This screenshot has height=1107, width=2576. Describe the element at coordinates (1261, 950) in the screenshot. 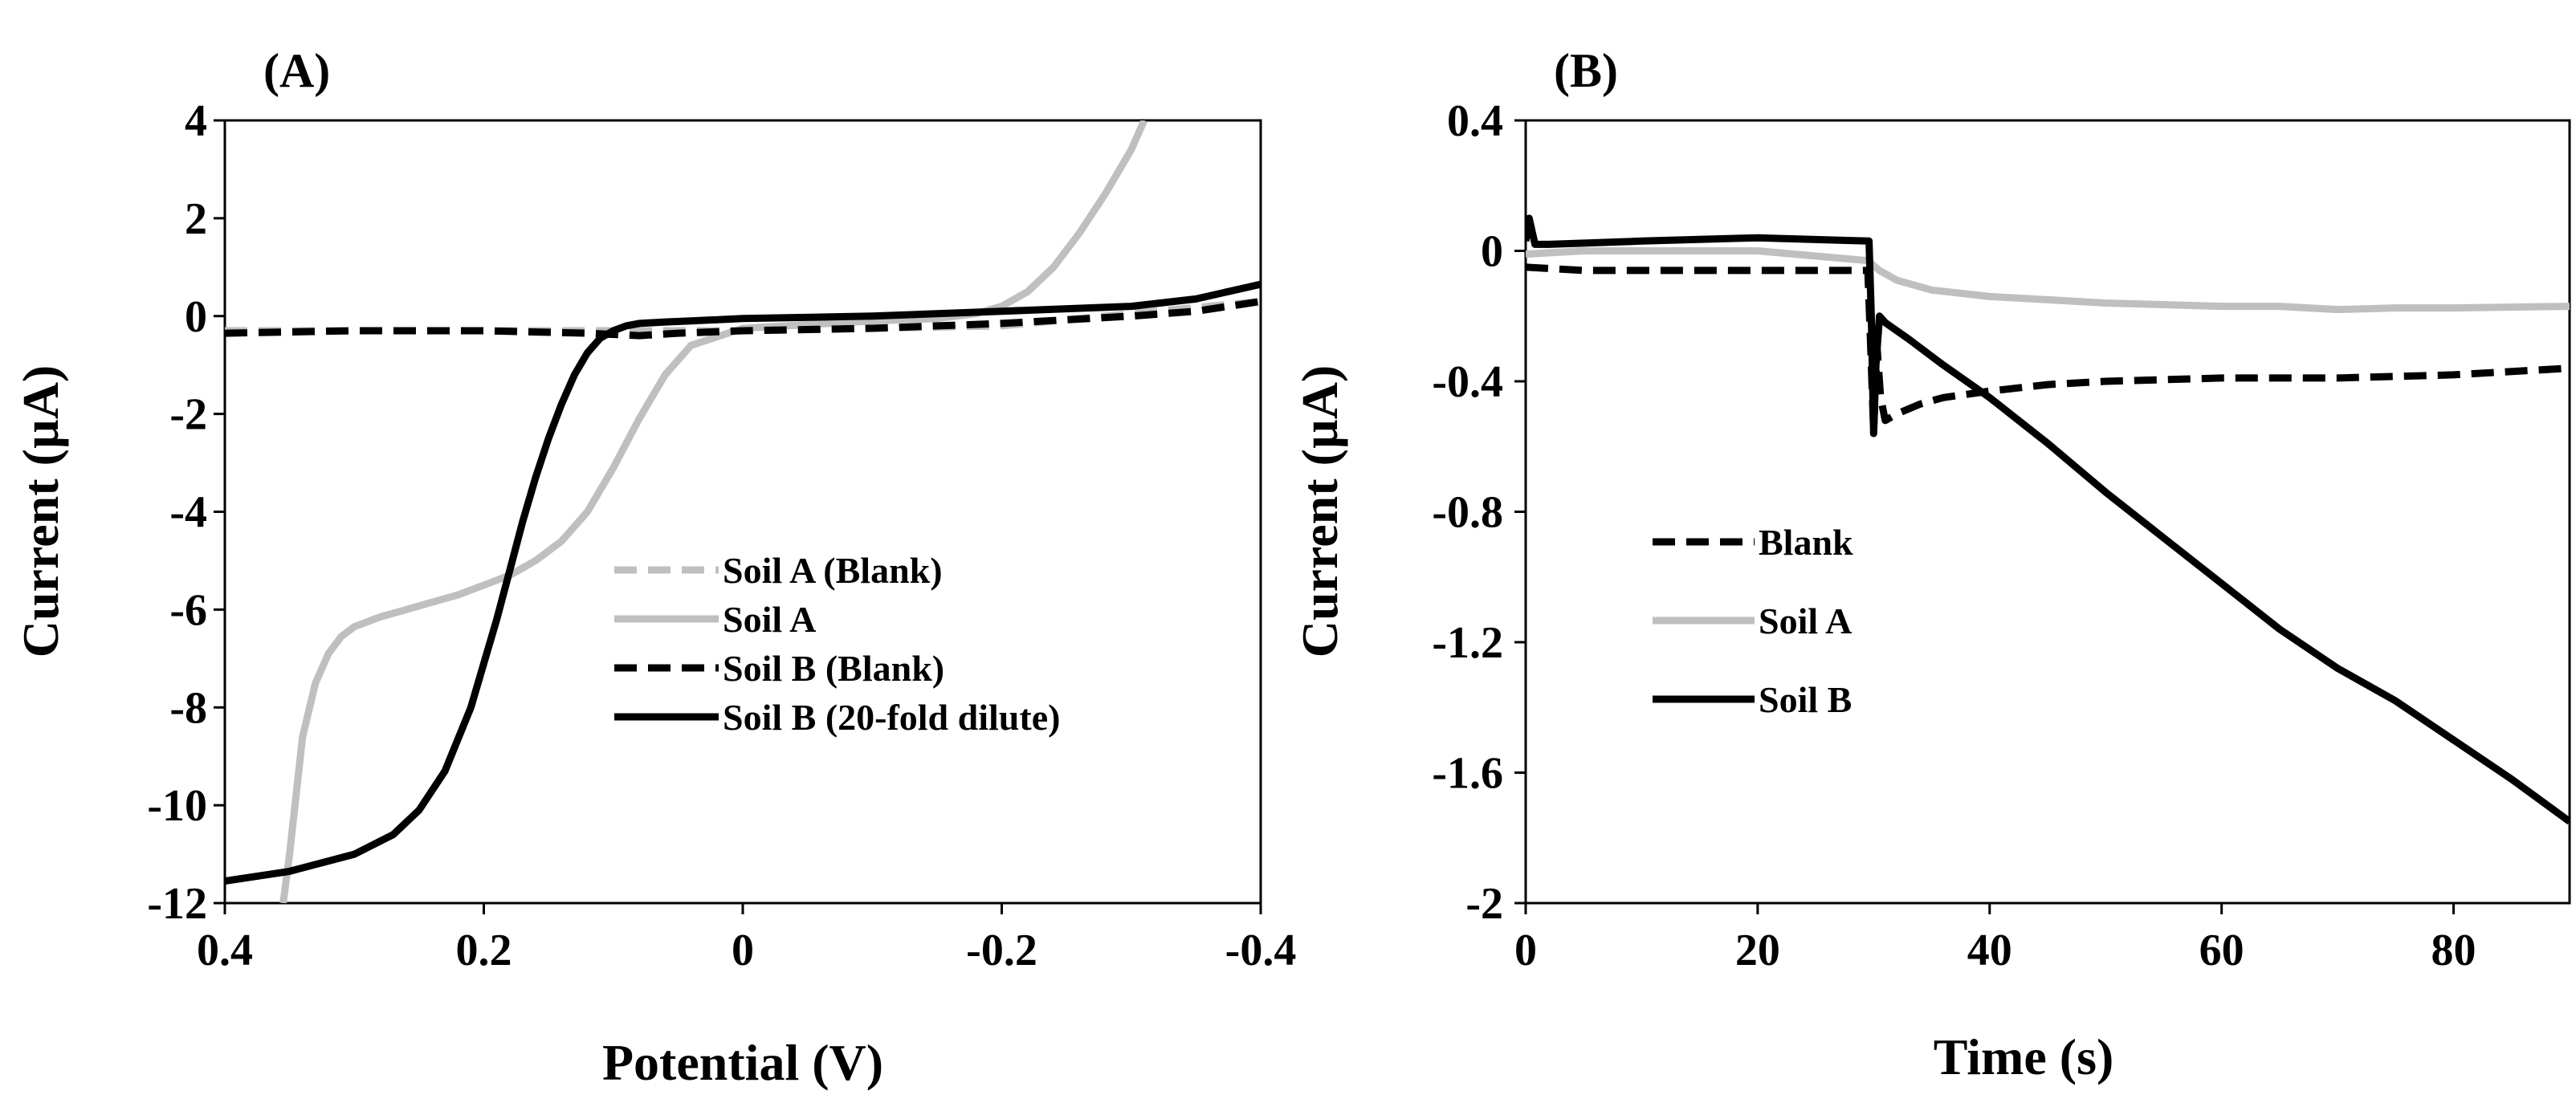

I see `x-tick-label: -0.4` at that location.